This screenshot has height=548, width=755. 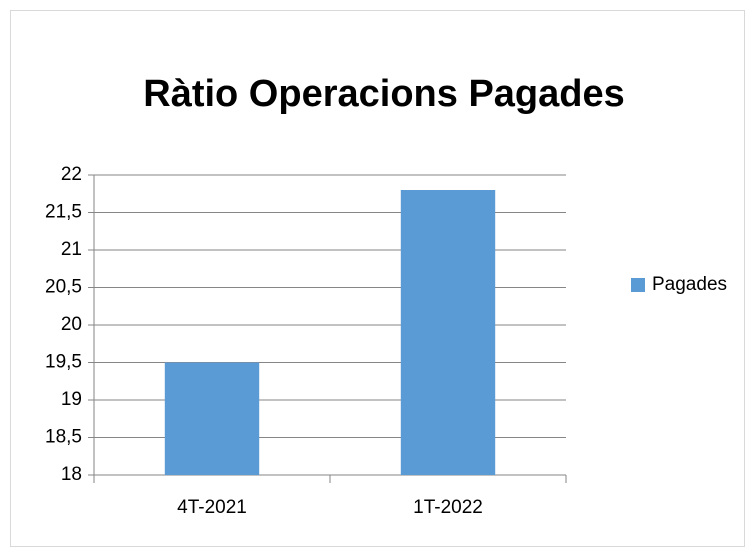 What do you see at coordinates (63, 212) in the screenshot?
I see `y-tick-label: 21,5` at bounding box center [63, 212].